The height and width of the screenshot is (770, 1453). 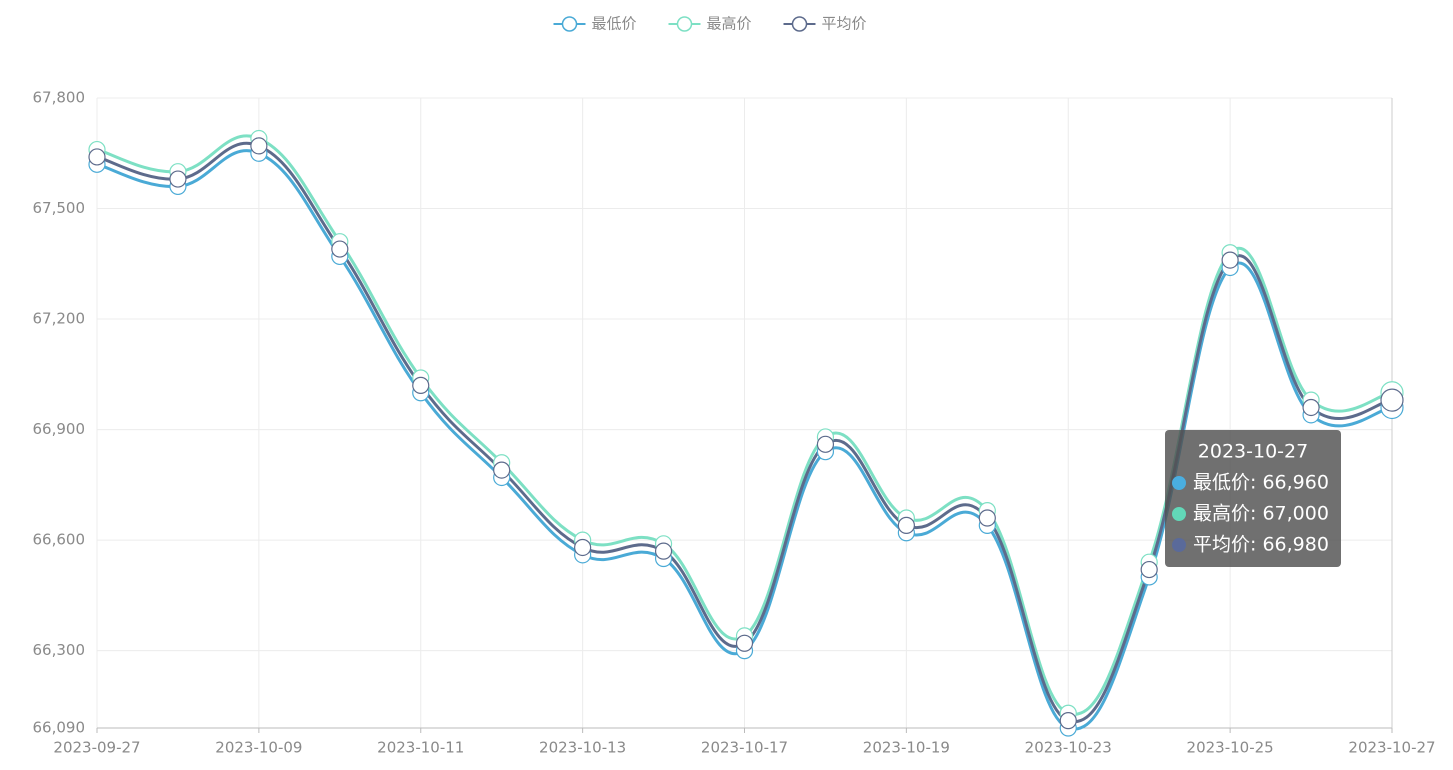 What do you see at coordinates (729, 24) in the screenshot?
I see `legend-label: 最高价` at bounding box center [729, 24].